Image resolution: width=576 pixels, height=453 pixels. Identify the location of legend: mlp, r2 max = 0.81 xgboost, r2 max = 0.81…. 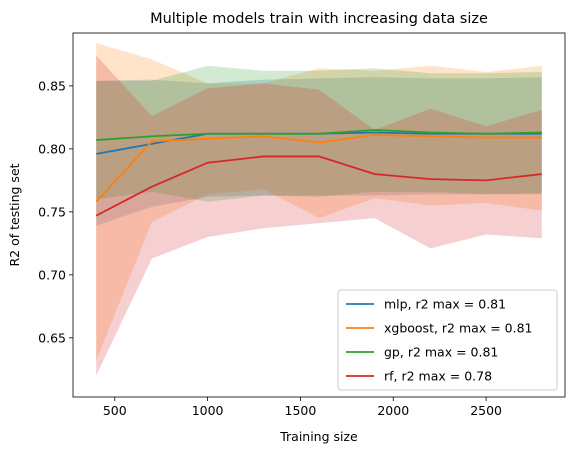
(447, 340).